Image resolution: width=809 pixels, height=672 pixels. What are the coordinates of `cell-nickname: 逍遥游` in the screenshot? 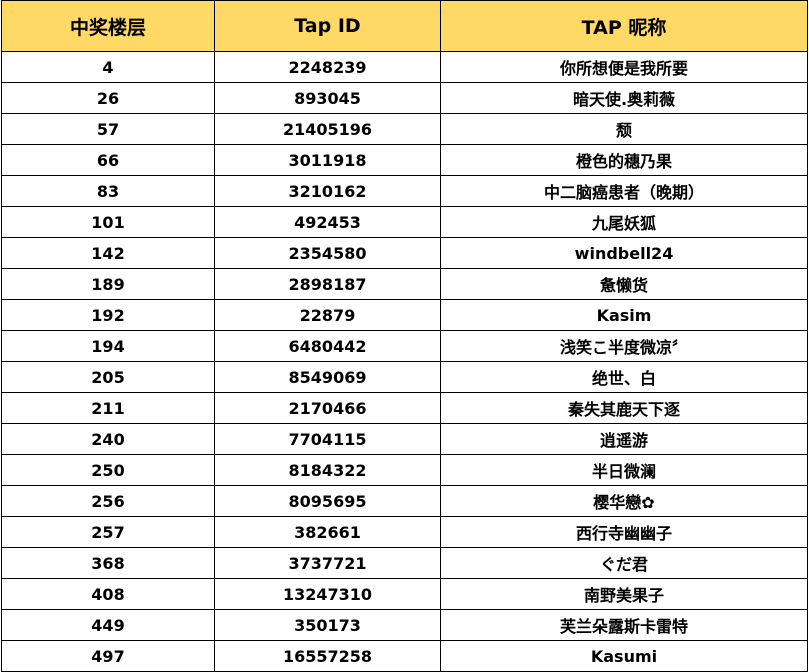 It's located at (624, 439).